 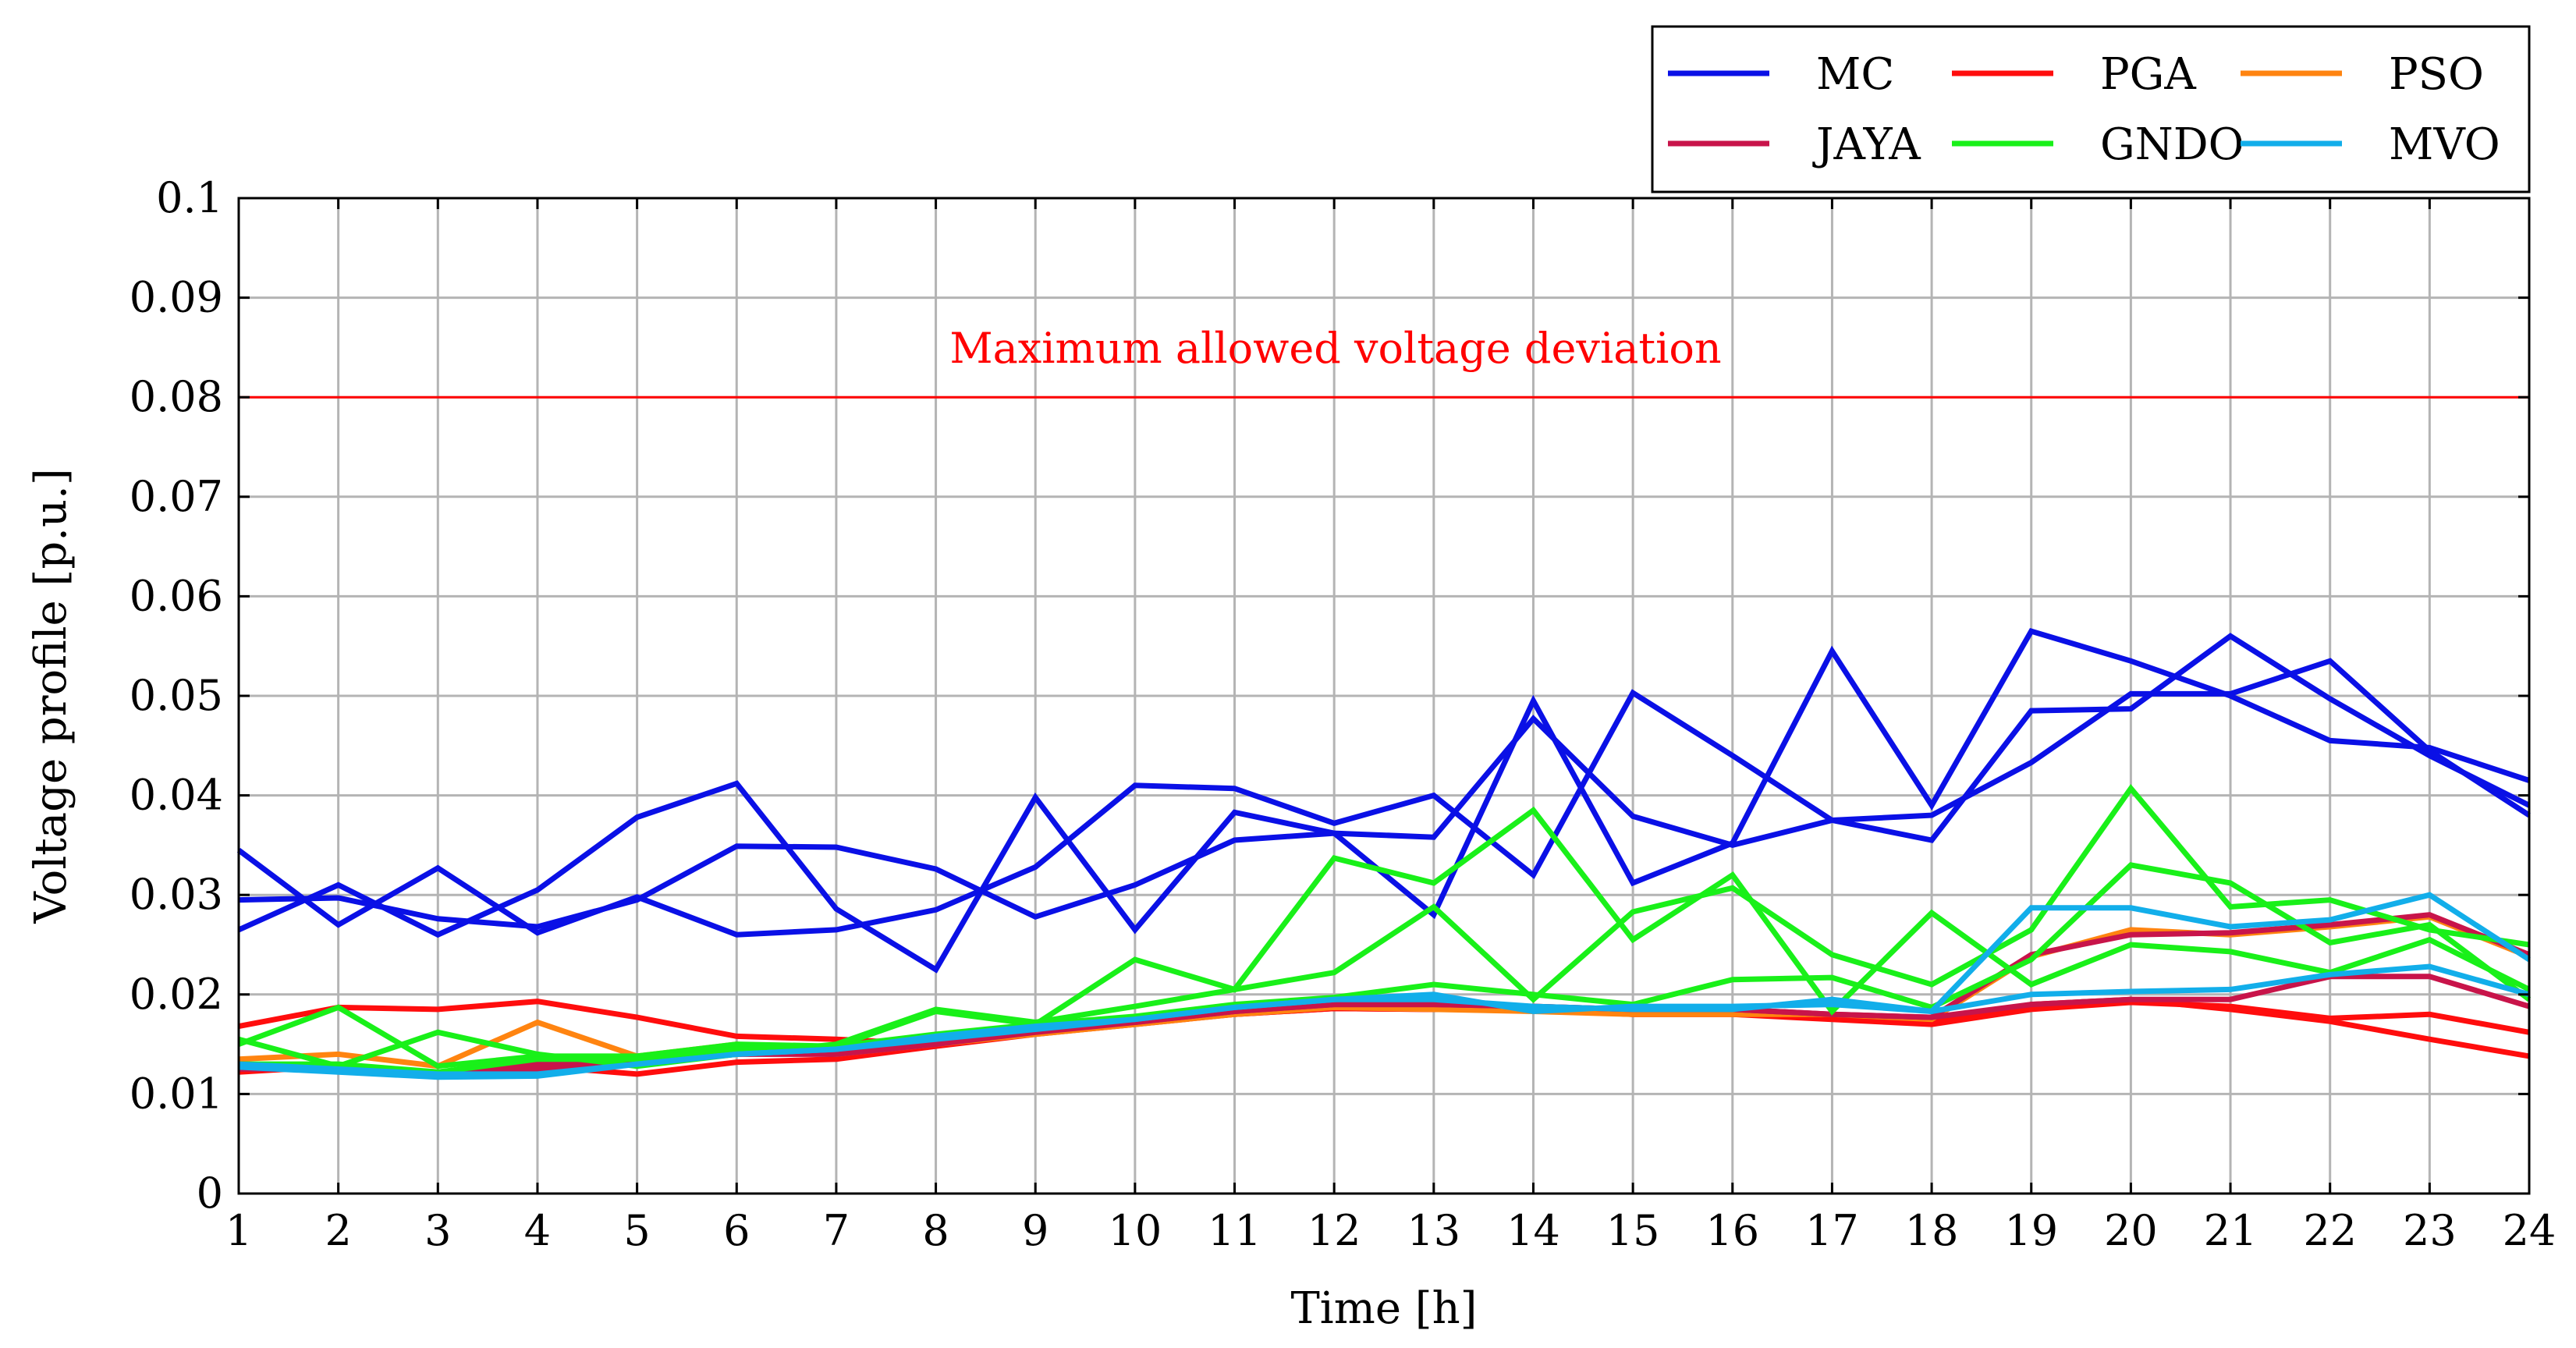 What do you see at coordinates (176, 894) in the screenshot?
I see `y-tick-label: 0.03` at bounding box center [176, 894].